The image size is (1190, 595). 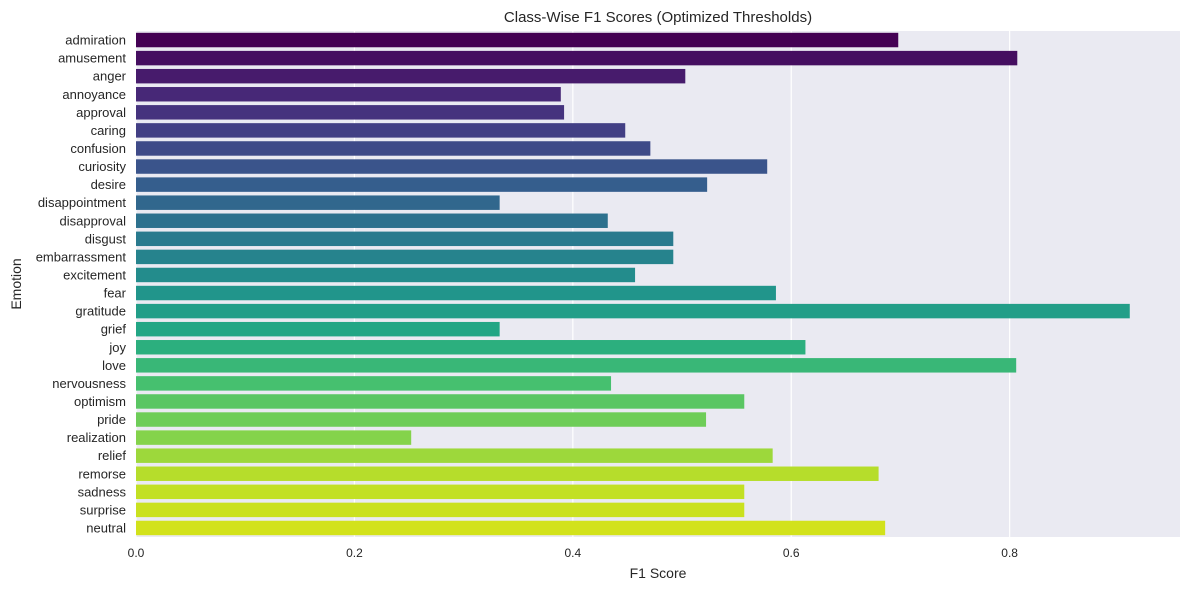 I want to click on y-tick-label: sadness, so click(x=102, y=491).